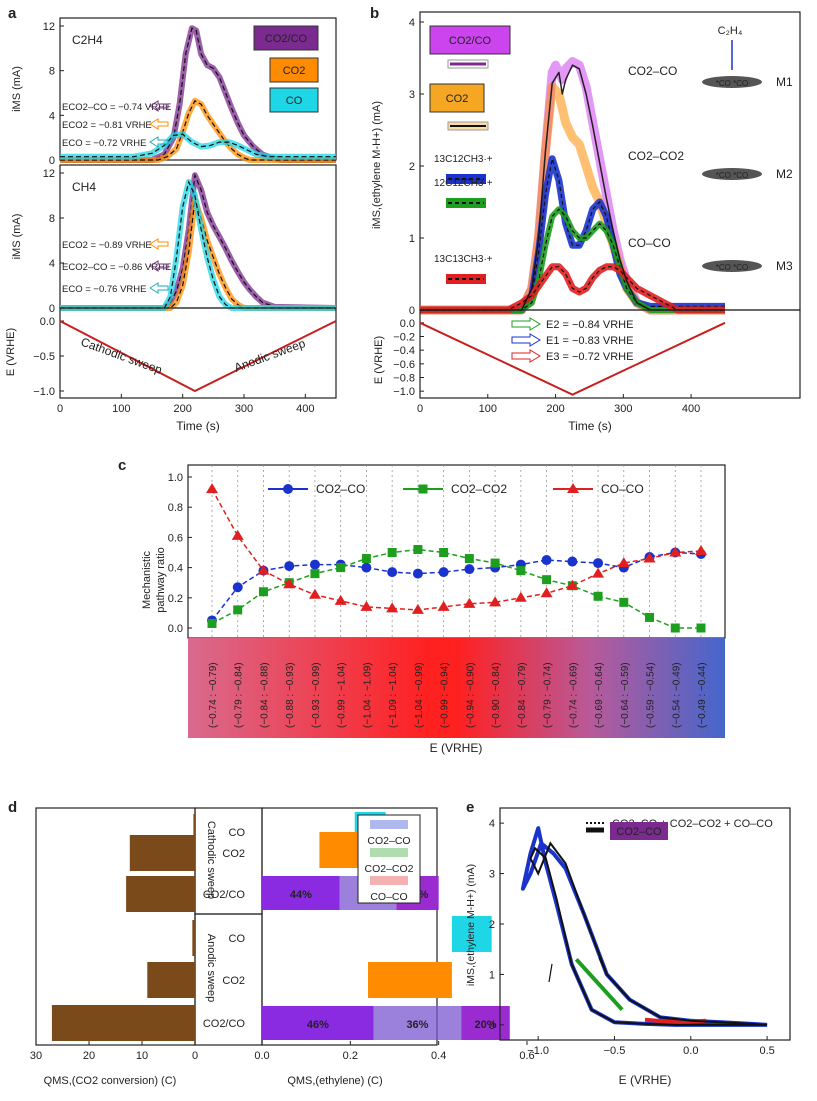 This screenshot has width=817, height=1101. I want to click on panel-a-y-tick-label: 4, so click(52, 116).